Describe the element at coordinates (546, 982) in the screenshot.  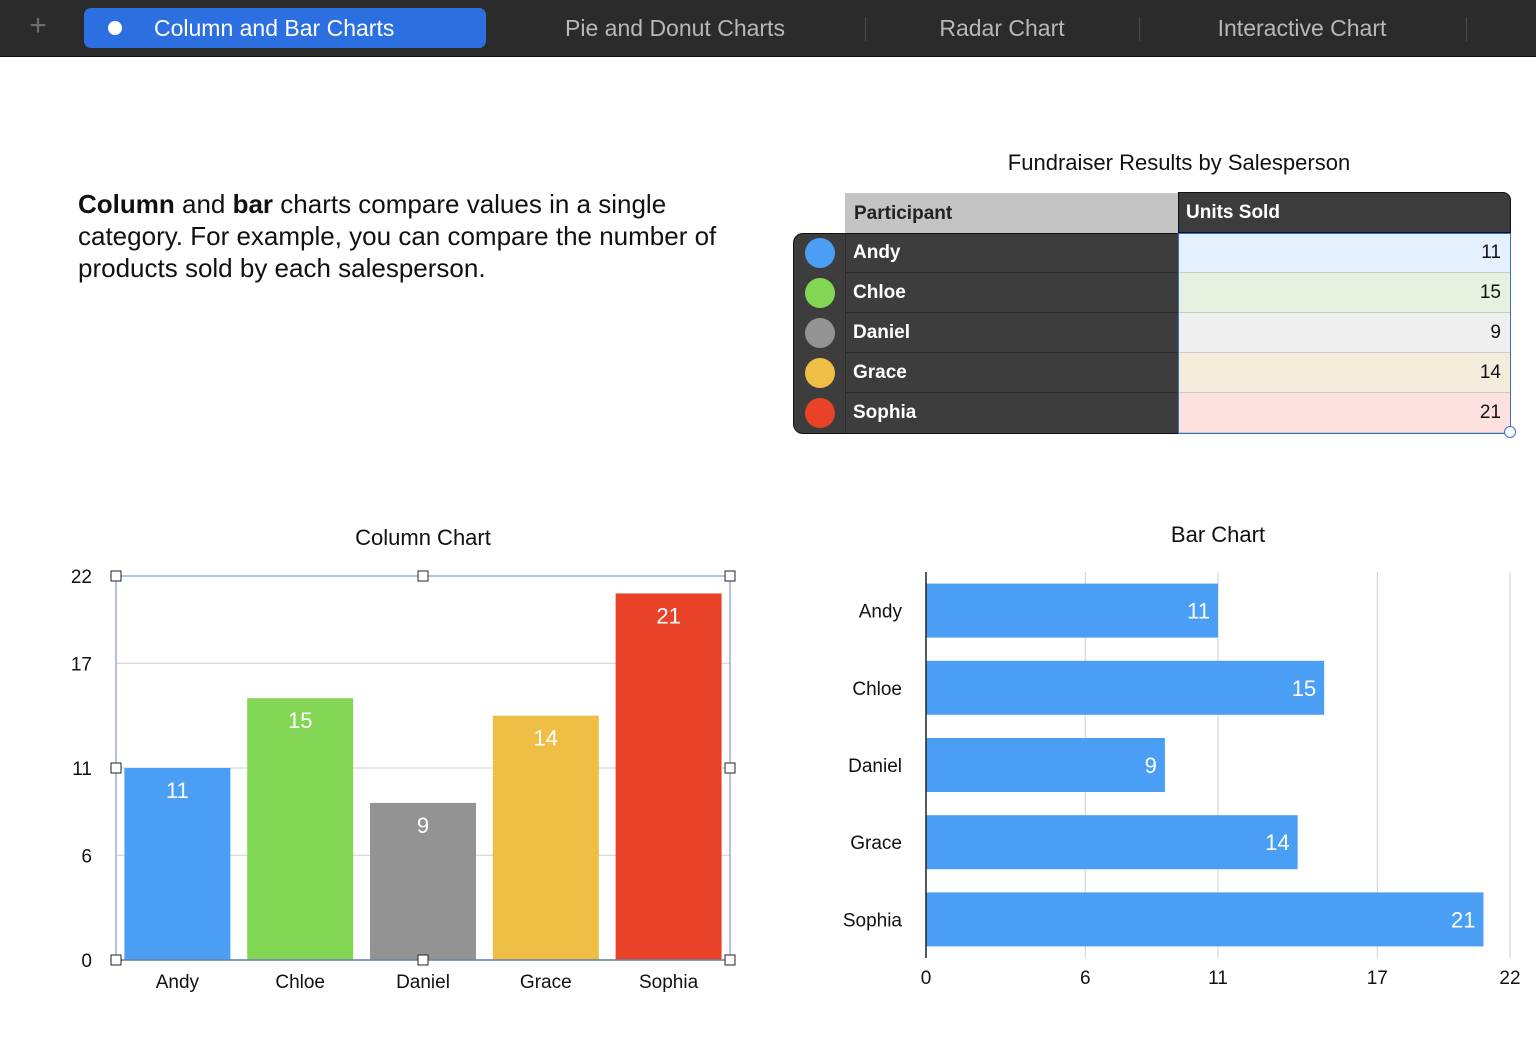
I see `x-tick-label: Grace` at that location.